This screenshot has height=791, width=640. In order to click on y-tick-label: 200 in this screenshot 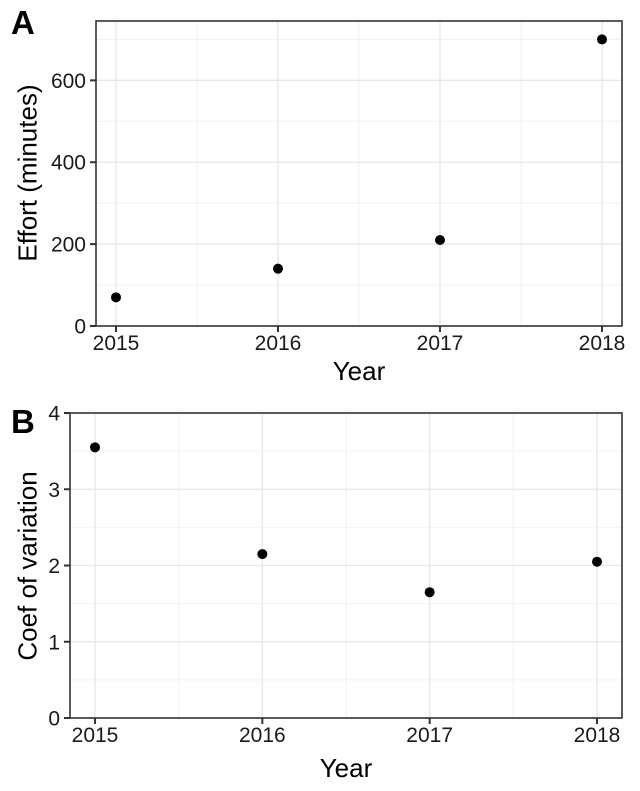, I will do `click(68, 245)`.